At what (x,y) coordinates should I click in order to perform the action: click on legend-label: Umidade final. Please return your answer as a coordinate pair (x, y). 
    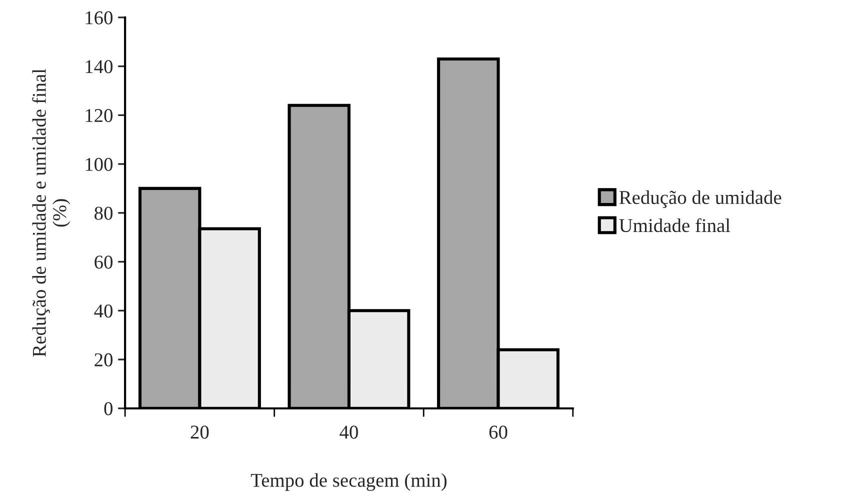
    Looking at the image, I should click on (674, 225).